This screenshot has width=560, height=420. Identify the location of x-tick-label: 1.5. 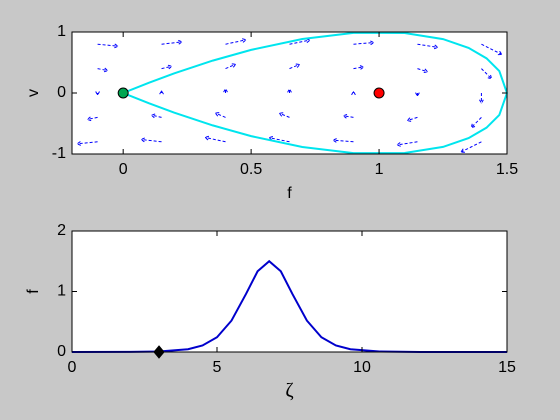
(507, 169).